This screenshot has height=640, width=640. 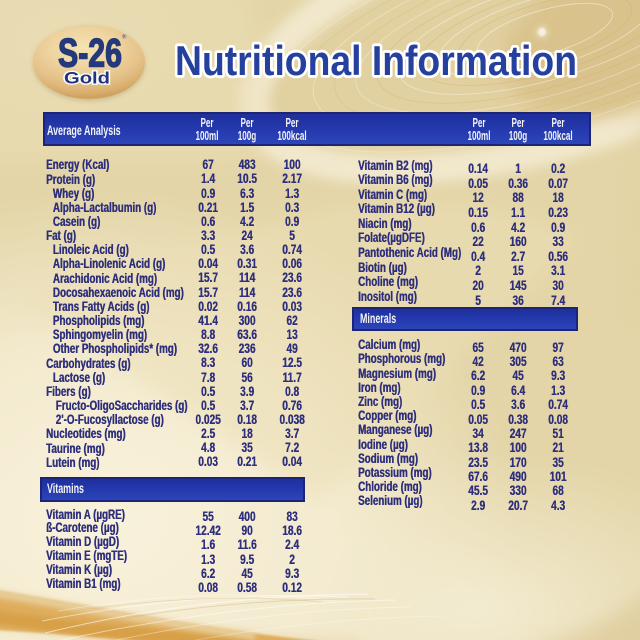 What do you see at coordinates (87, 79) in the screenshot?
I see `svg-text: Gold` at bounding box center [87, 79].